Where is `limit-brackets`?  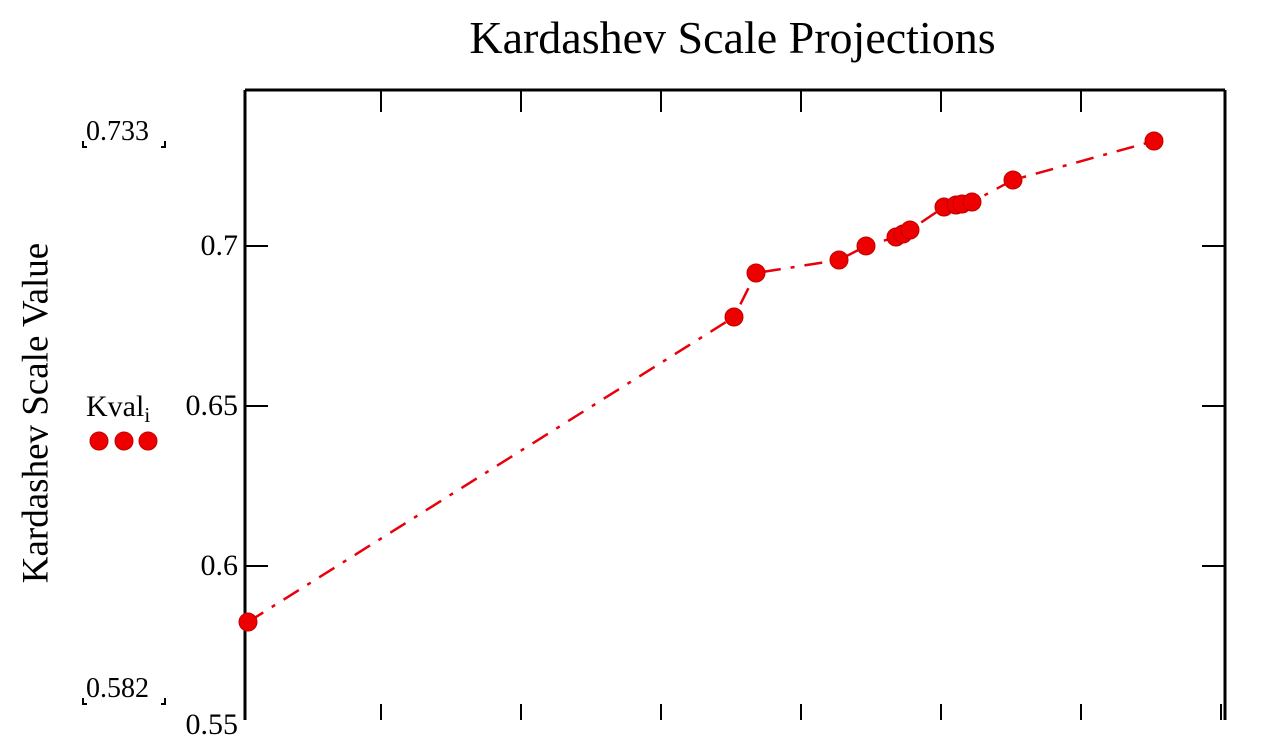 limit-brackets is located at coordinates (124, 423).